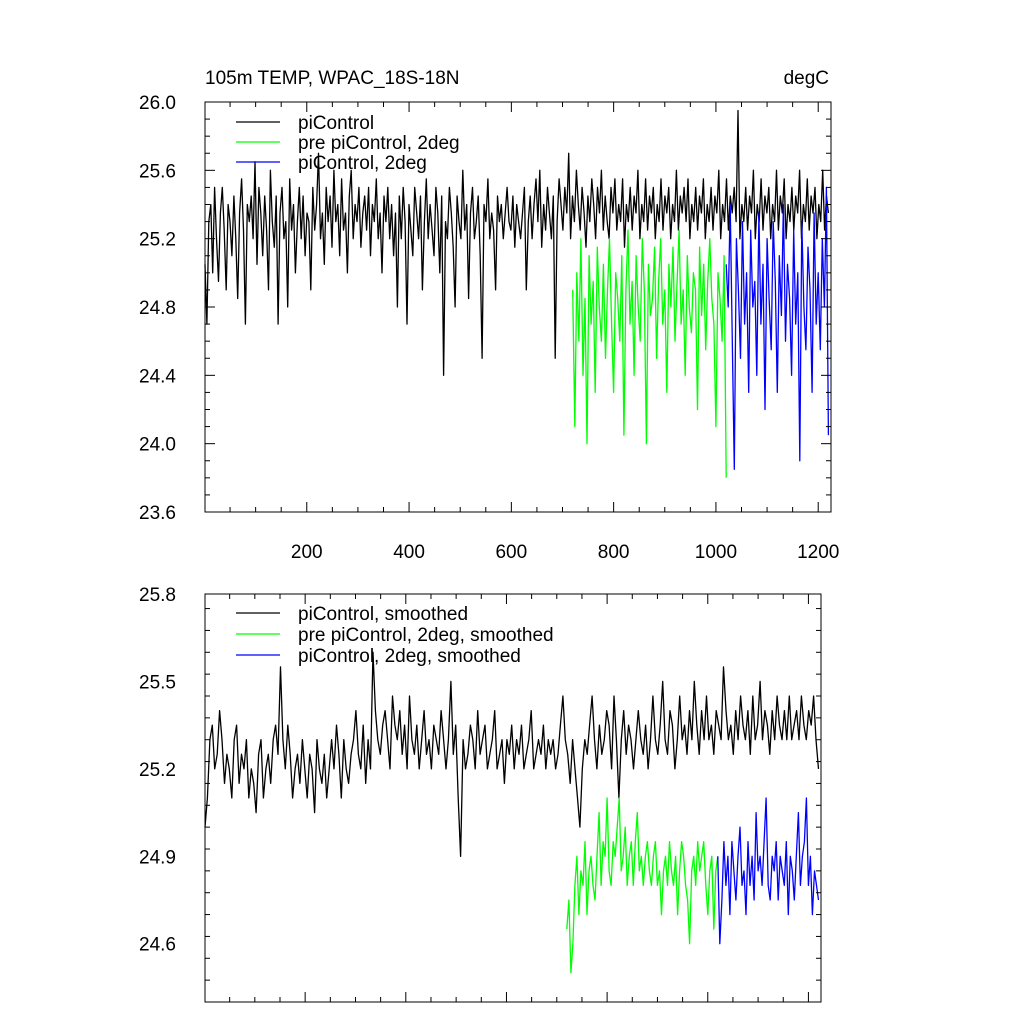  I want to click on x-tick-label: 800, so click(614, 552).